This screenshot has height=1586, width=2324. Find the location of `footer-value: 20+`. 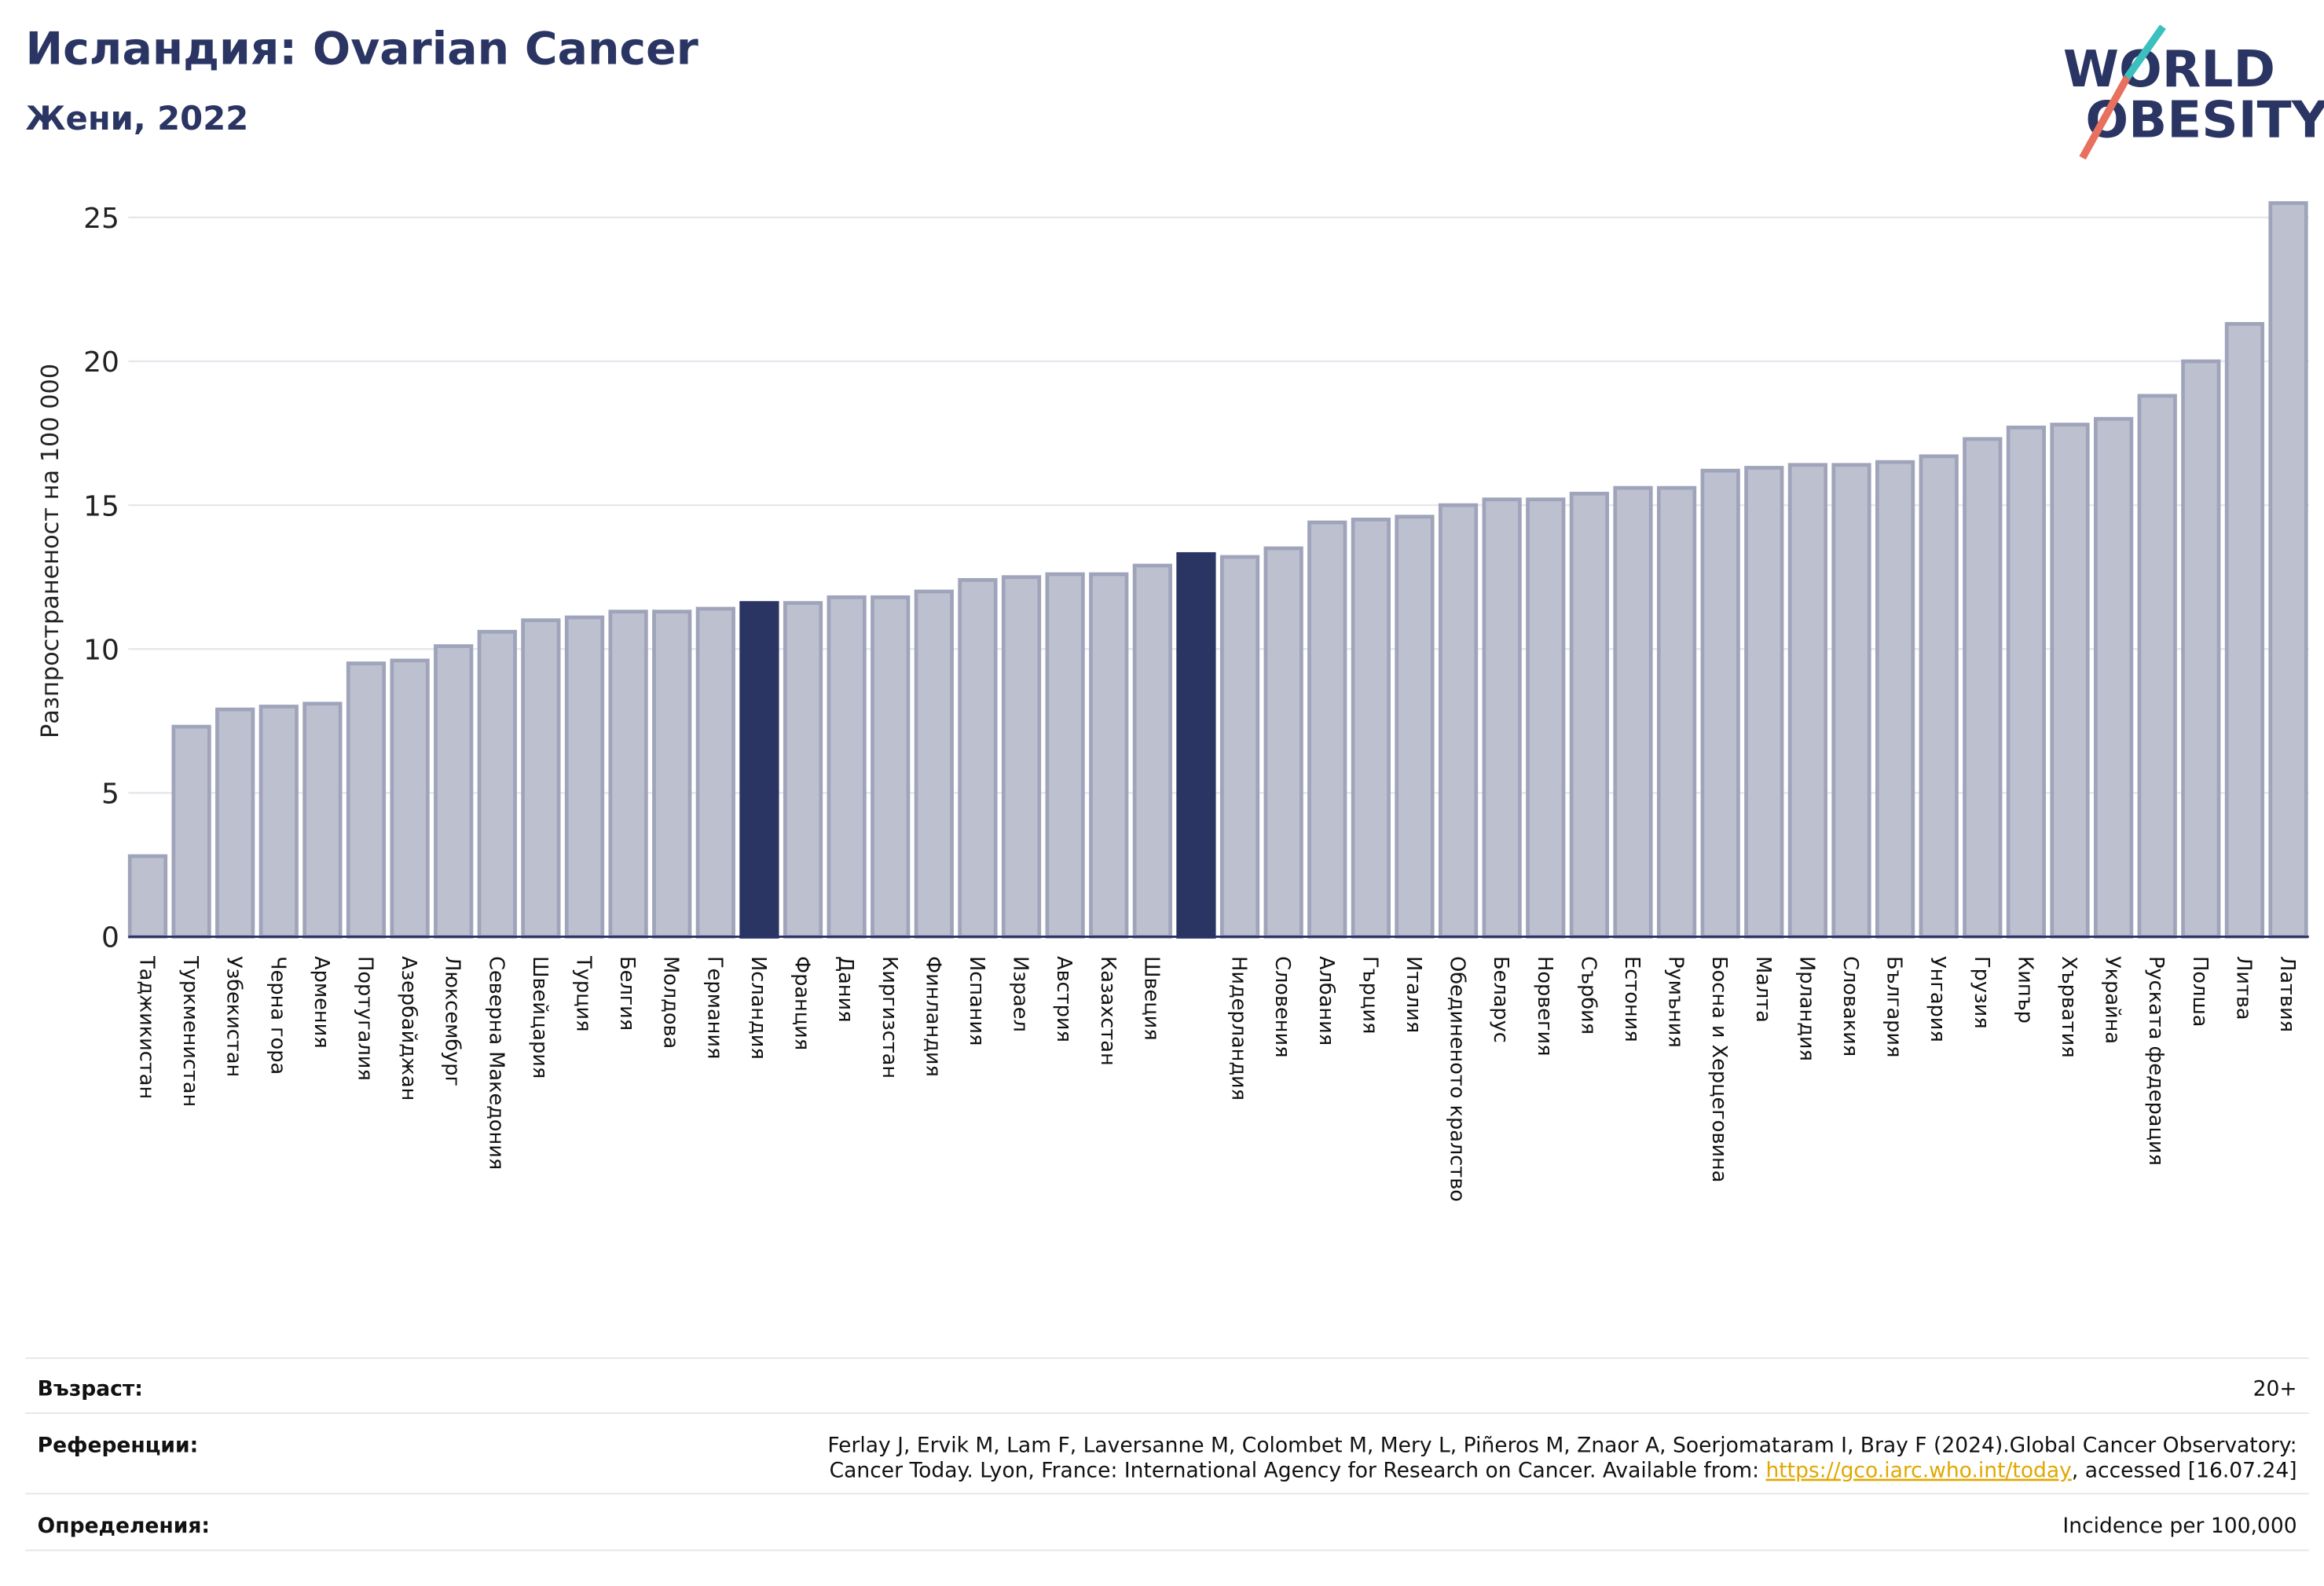

footer-value: 20+ is located at coordinates (2275, 1388).